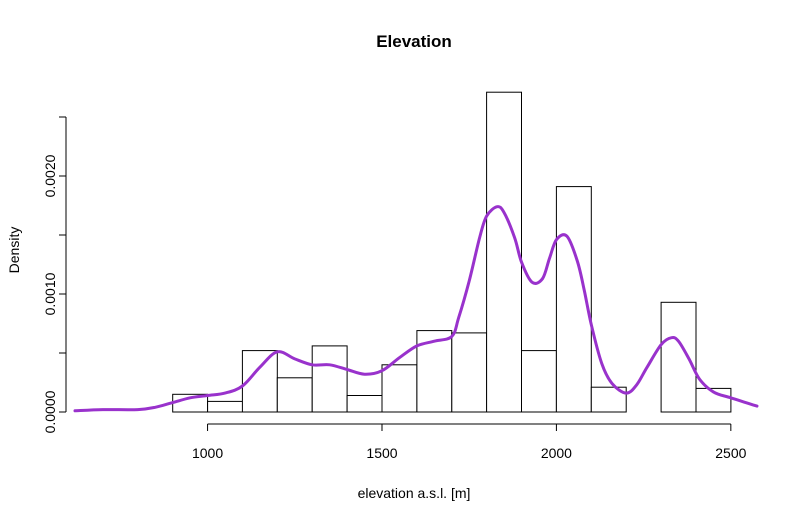  What do you see at coordinates (14, 250) in the screenshot?
I see `y-axis-label: Density` at bounding box center [14, 250].